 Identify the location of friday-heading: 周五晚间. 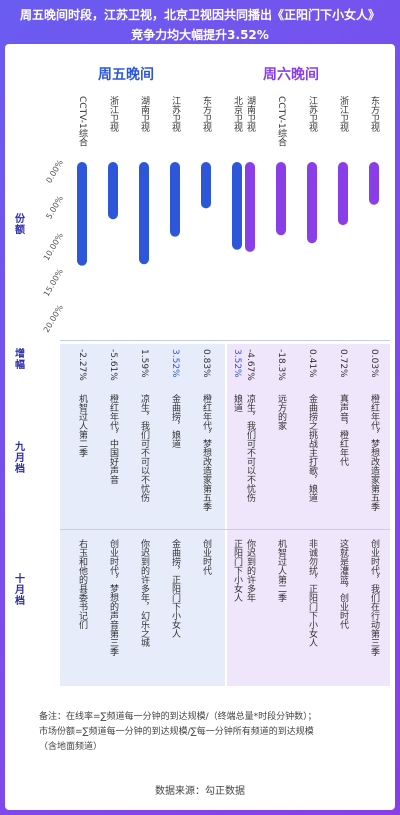
(126, 75).